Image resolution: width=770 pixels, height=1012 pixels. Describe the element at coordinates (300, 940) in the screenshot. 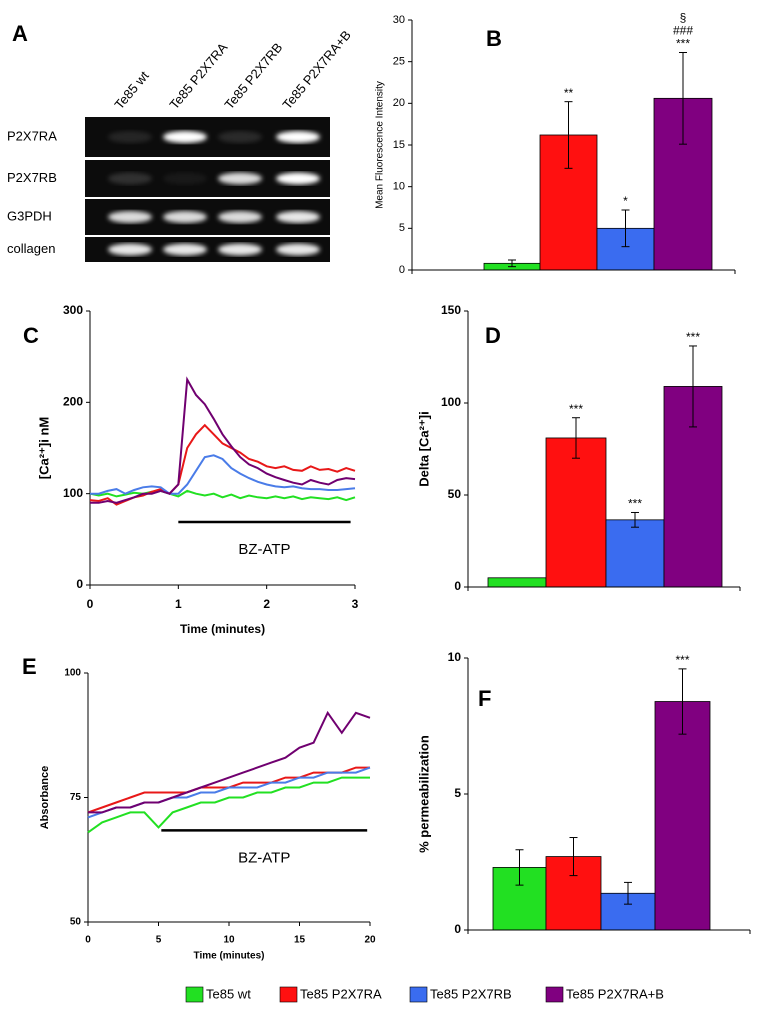

I see `x-tick-label: 15` at that location.